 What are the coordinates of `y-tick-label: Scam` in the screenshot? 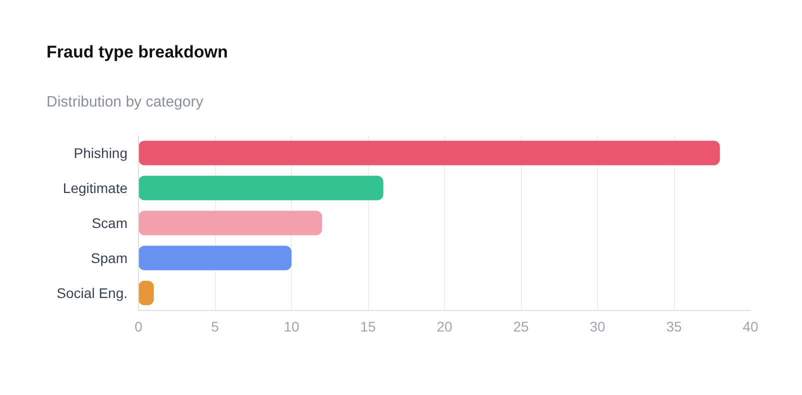 It's located at (110, 223).